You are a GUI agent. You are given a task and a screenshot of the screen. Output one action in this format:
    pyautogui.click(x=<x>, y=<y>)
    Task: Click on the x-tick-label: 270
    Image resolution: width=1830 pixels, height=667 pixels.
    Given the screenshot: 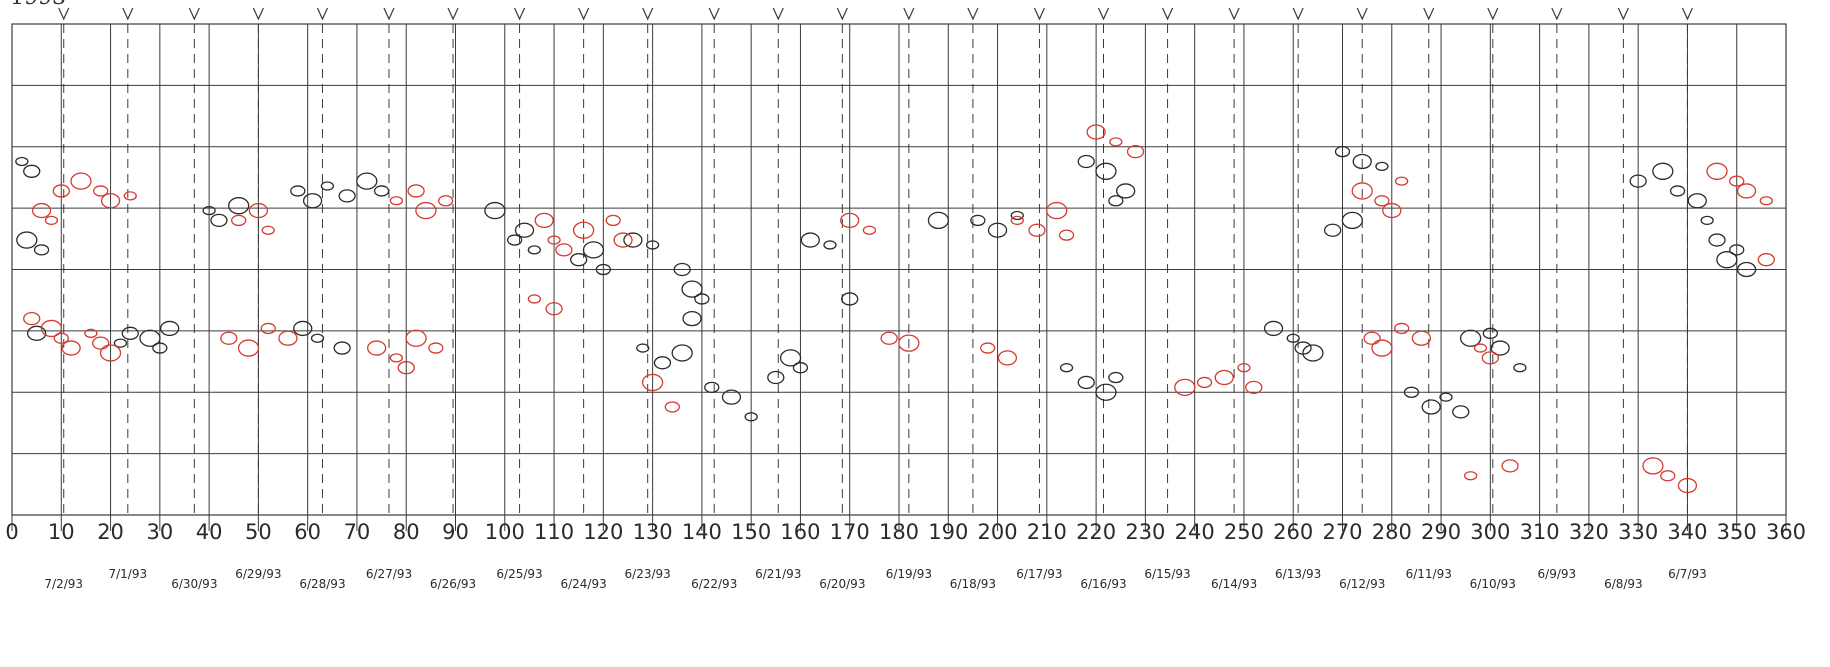 What is the action you would take?
    pyautogui.click(x=1342, y=532)
    